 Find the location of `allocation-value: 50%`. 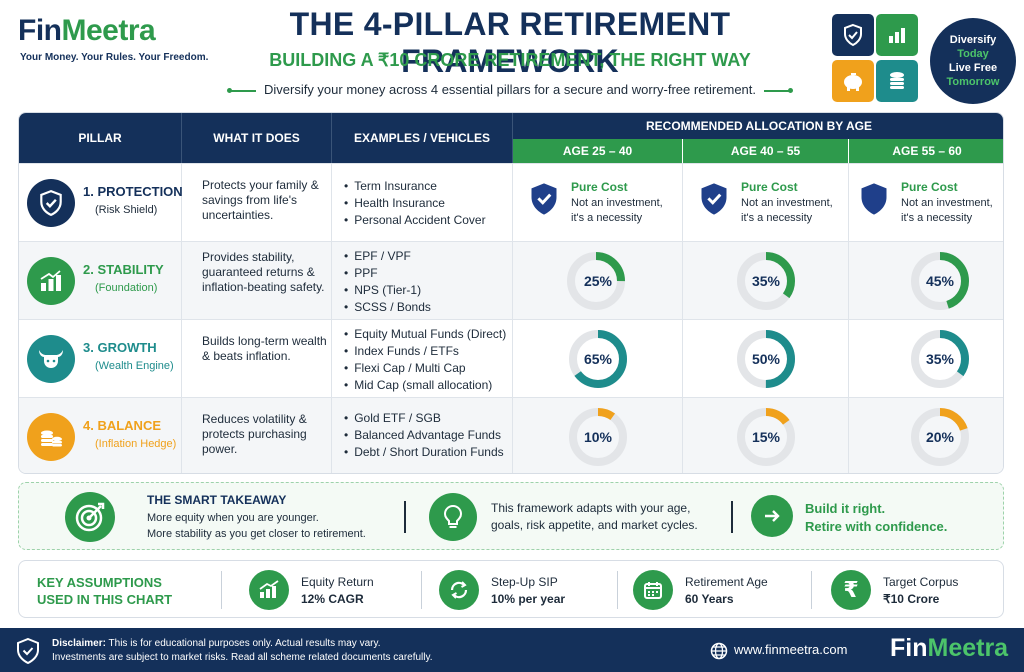

allocation-value: 50% is located at coordinates (766, 359).